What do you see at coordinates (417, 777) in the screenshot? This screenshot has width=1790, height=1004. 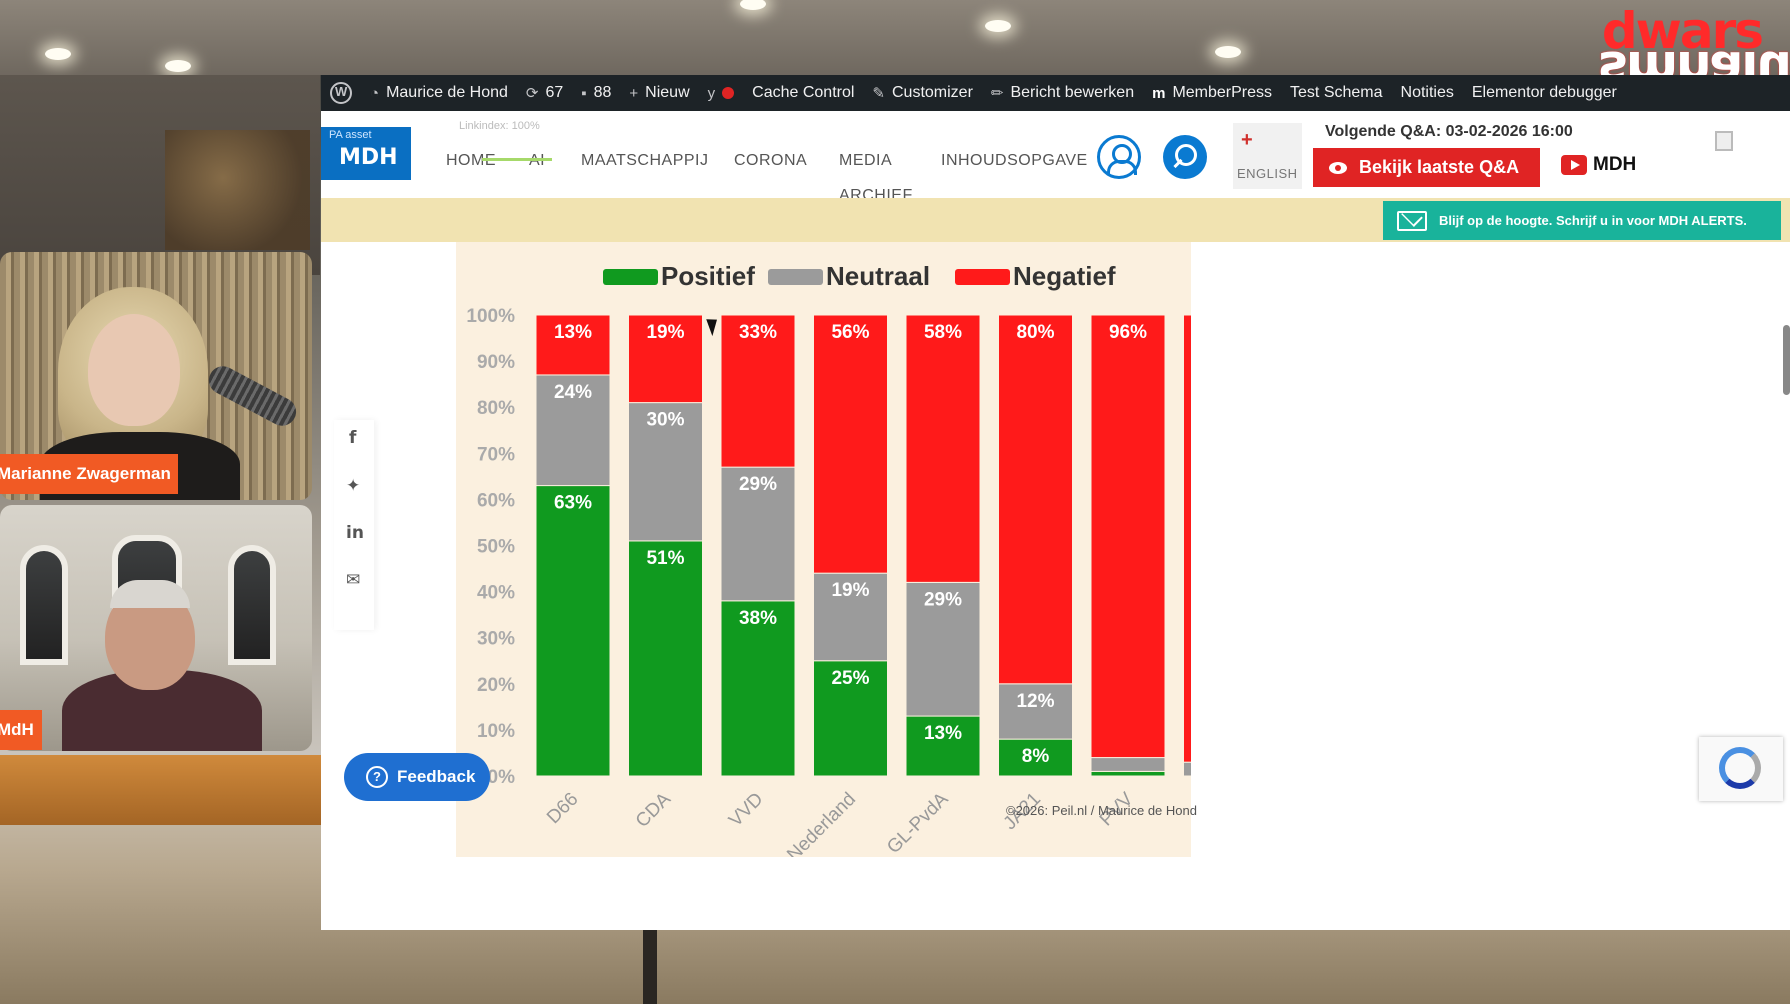 I see `feedback-button: ? Feedback` at bounding box center [417, 777].